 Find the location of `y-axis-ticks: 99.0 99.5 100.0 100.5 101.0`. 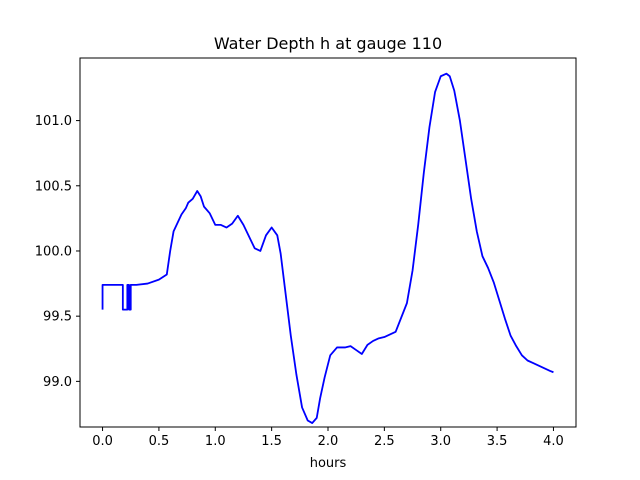

y-axis-ticks: 99.0 99.5 100.0 100.5 101.0 is located at coordinates (57, 252).